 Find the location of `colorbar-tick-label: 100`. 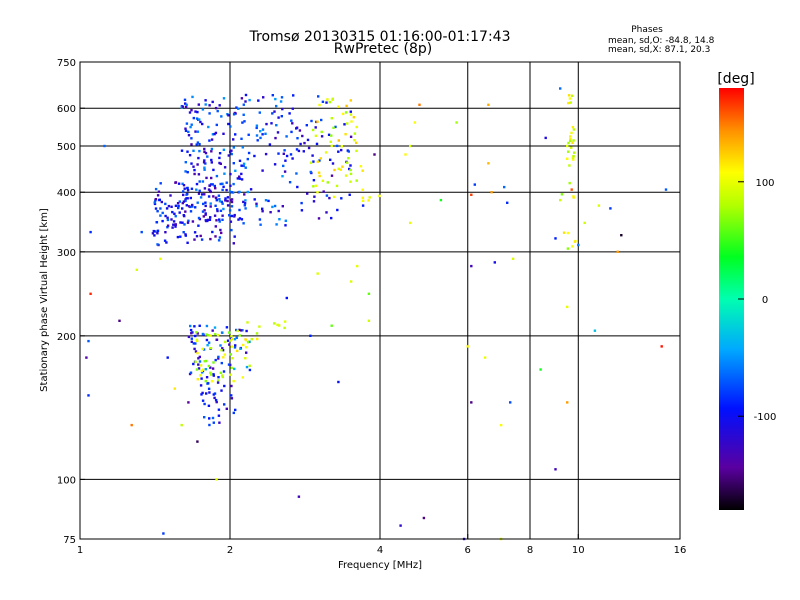

colorbar-tick-label: 100 is located at coordinates (764, 183).